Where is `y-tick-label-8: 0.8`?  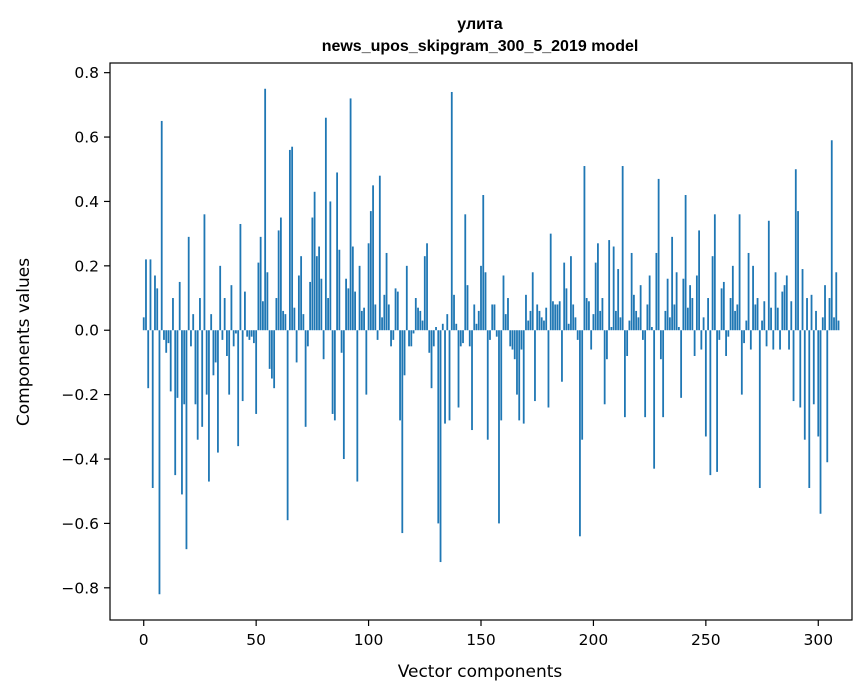 y-tick-label-8: 0.8 is located at coordinates (86, 73).